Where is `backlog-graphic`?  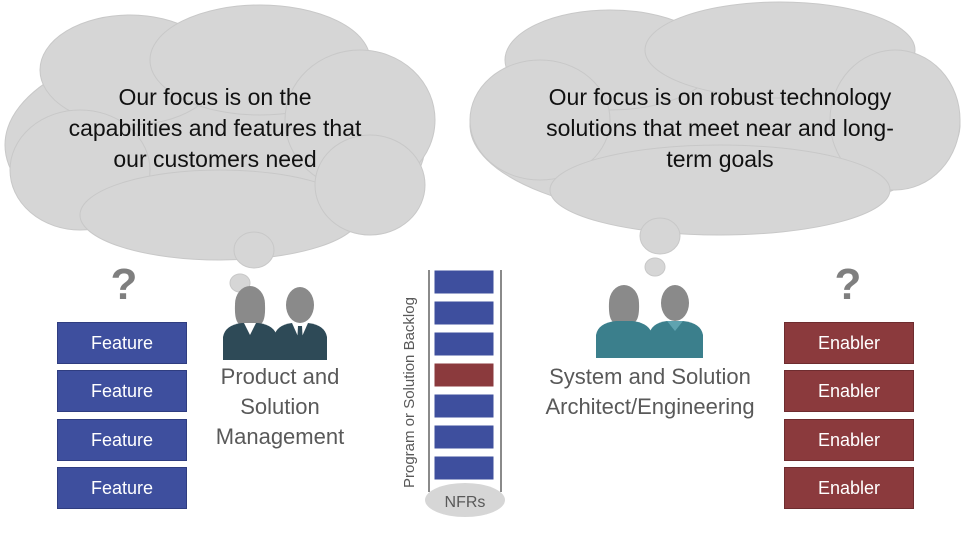
backlog-graphic is located at coordinates (465, 393).